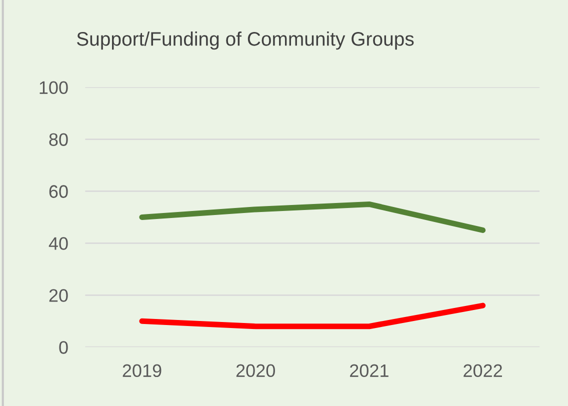  What do you see at coordinates (483, 371) in the screenshot?
I see `x-tick-label: 2022` at bounding box center [483, 371].